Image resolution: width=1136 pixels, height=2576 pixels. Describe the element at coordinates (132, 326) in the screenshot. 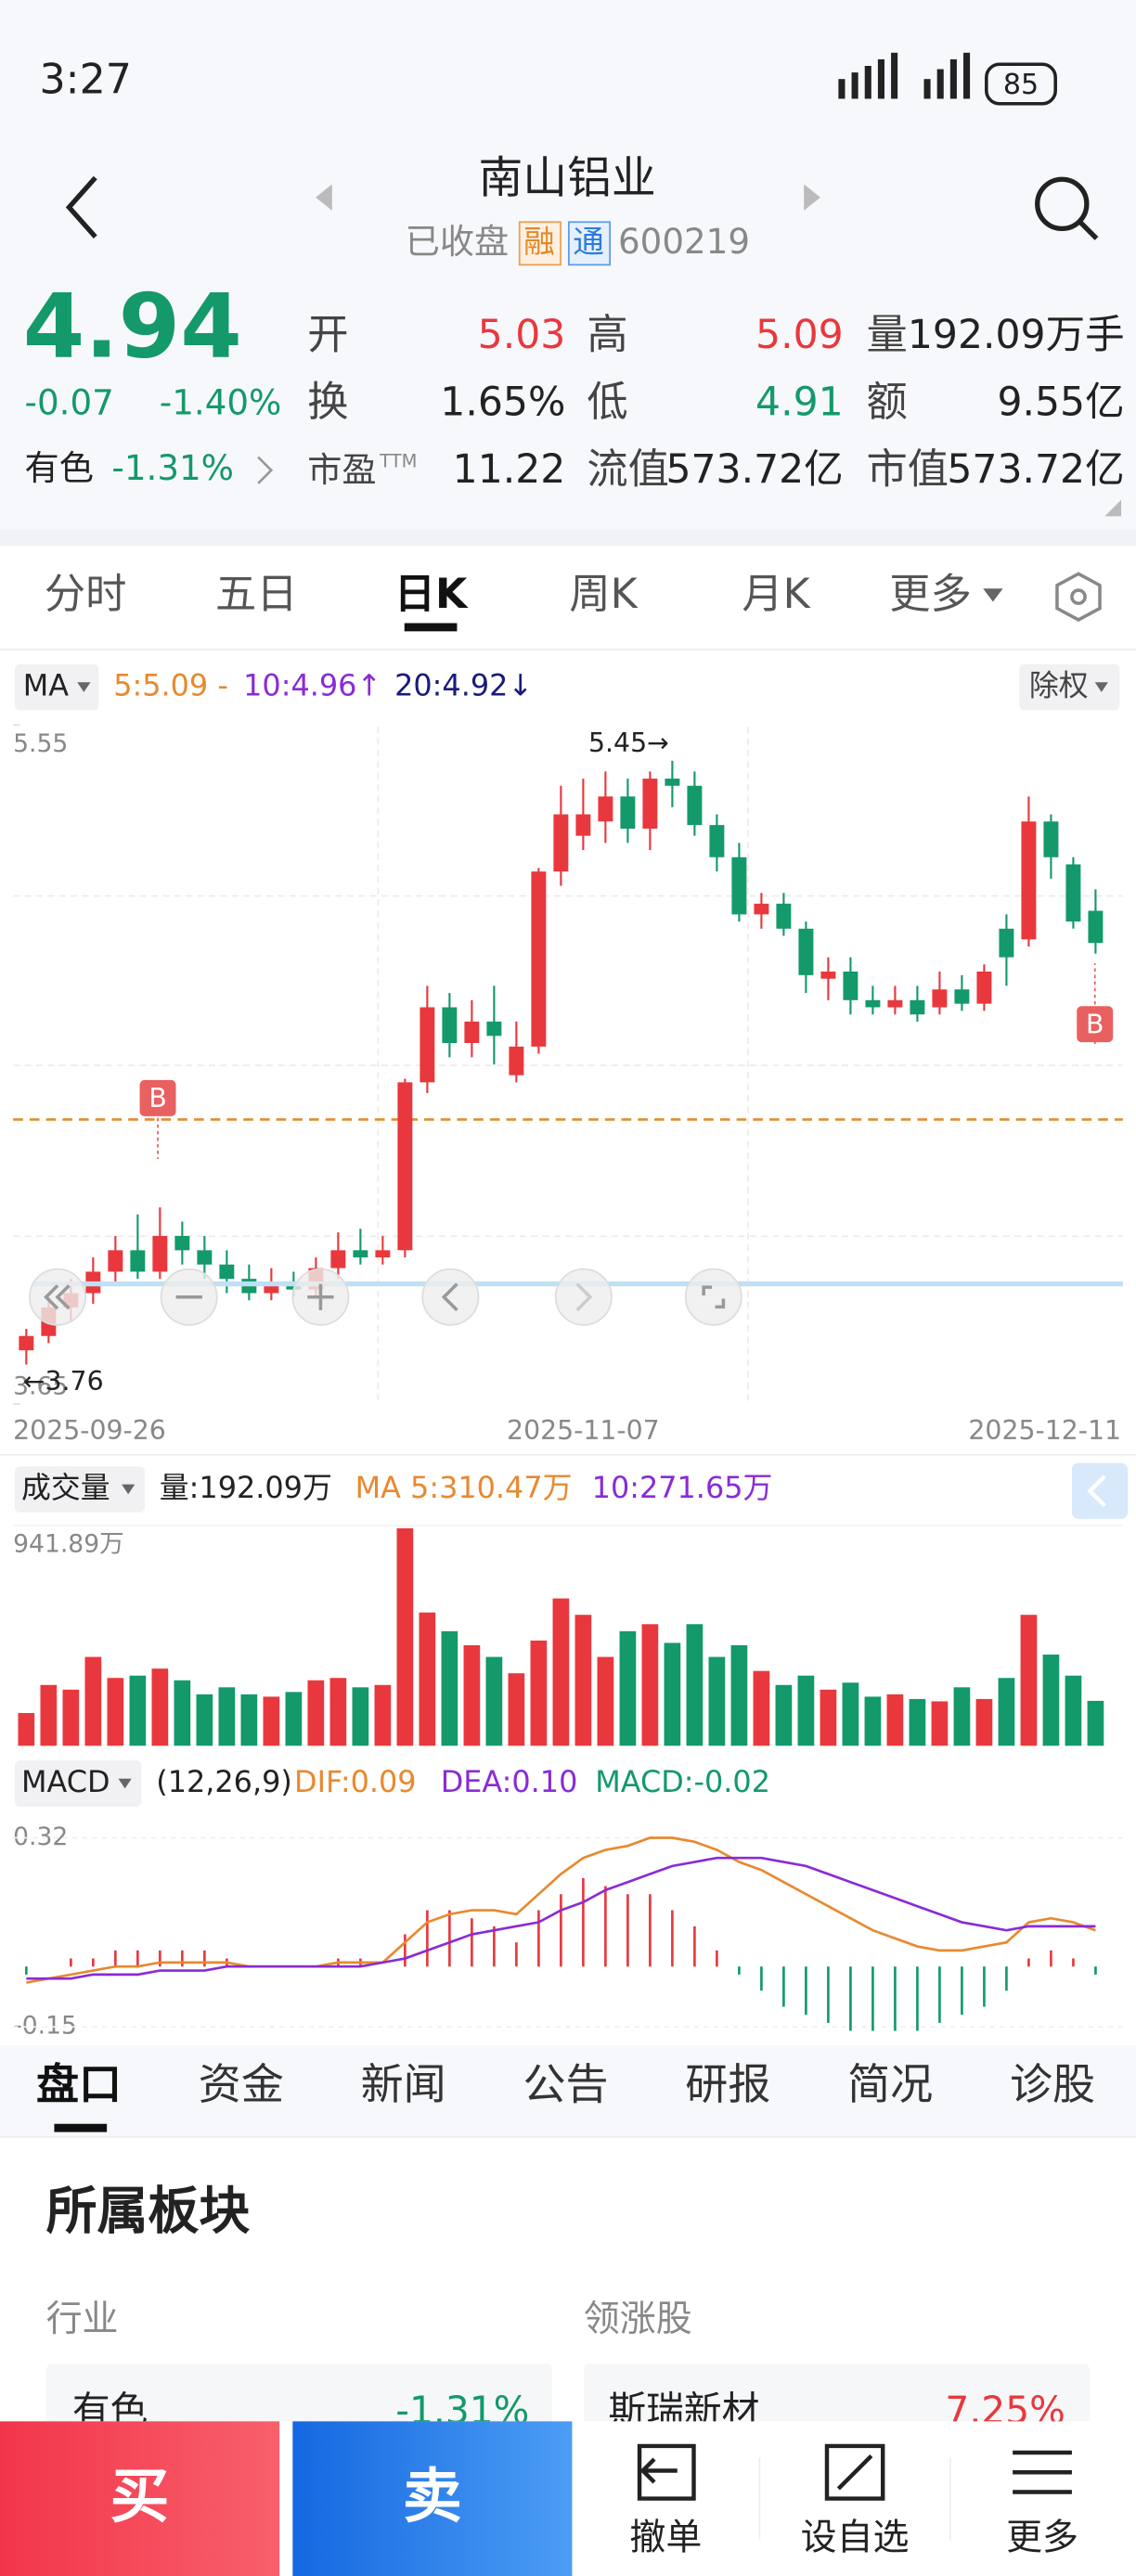

I see `last-price: 4.94` at that location.